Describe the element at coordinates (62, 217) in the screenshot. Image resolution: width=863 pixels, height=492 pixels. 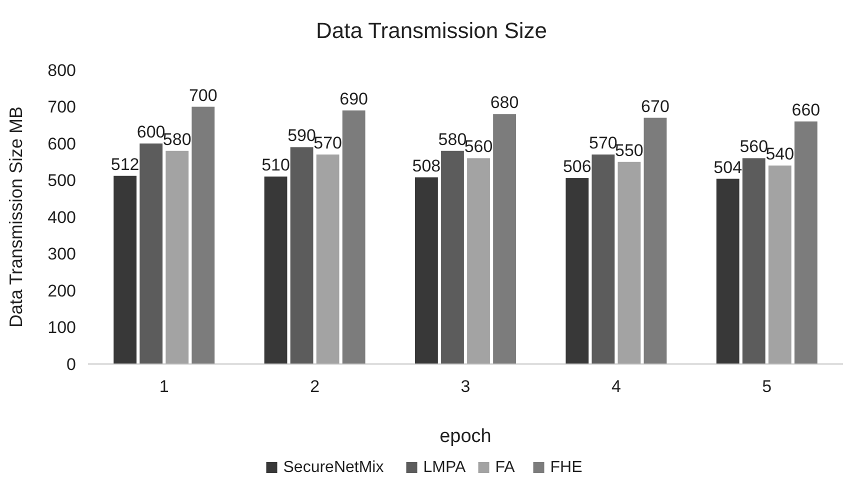
I see `y-tick-label: 400` at that location.